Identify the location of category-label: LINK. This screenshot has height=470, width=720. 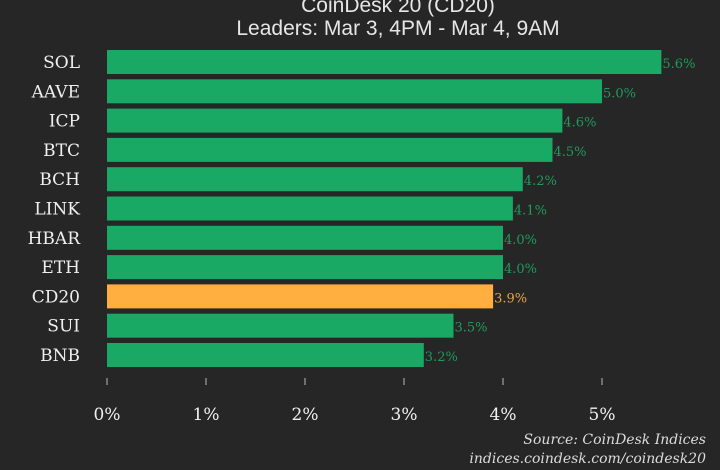
(57, 210).